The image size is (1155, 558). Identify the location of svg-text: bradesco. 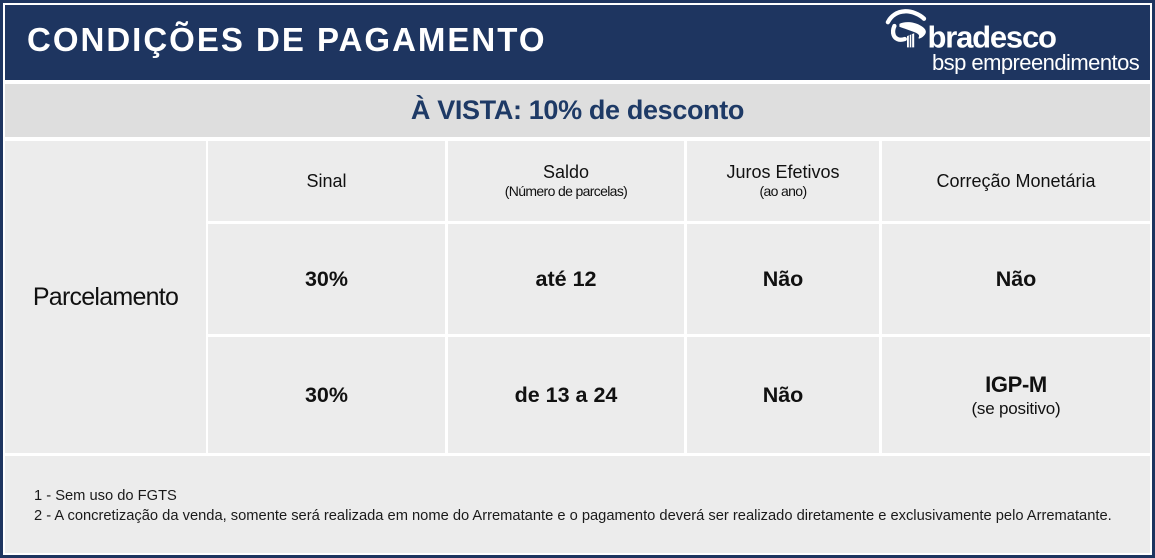
(992, 37).